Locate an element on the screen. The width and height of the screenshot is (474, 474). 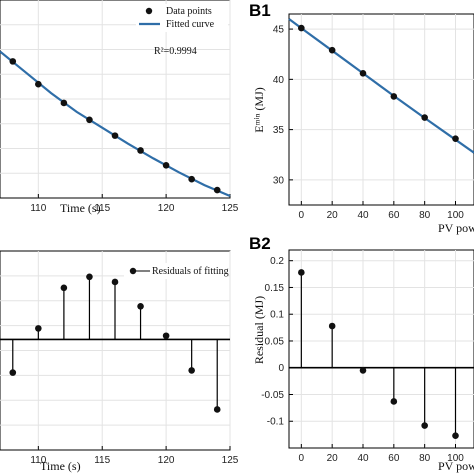
panel-a1-xtick-125: 125 is located at coordinates (230, 208).